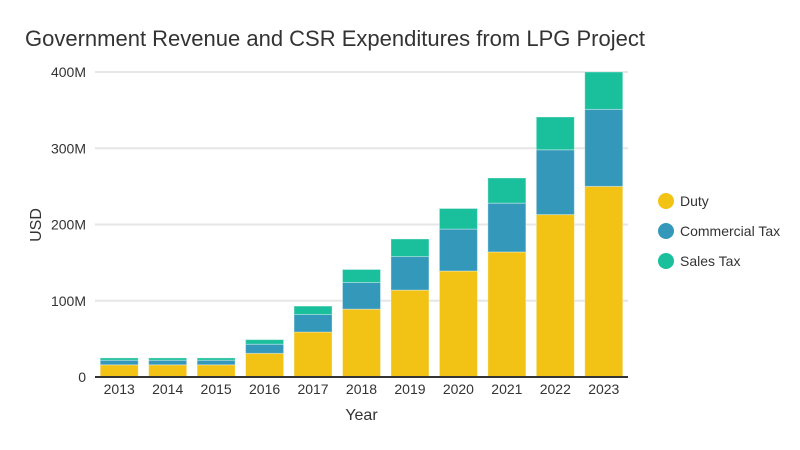 This screenshot has height=450, width=800. I want to click on legend-item-commercial-tax: Commercial Tax, so click(719, 231).